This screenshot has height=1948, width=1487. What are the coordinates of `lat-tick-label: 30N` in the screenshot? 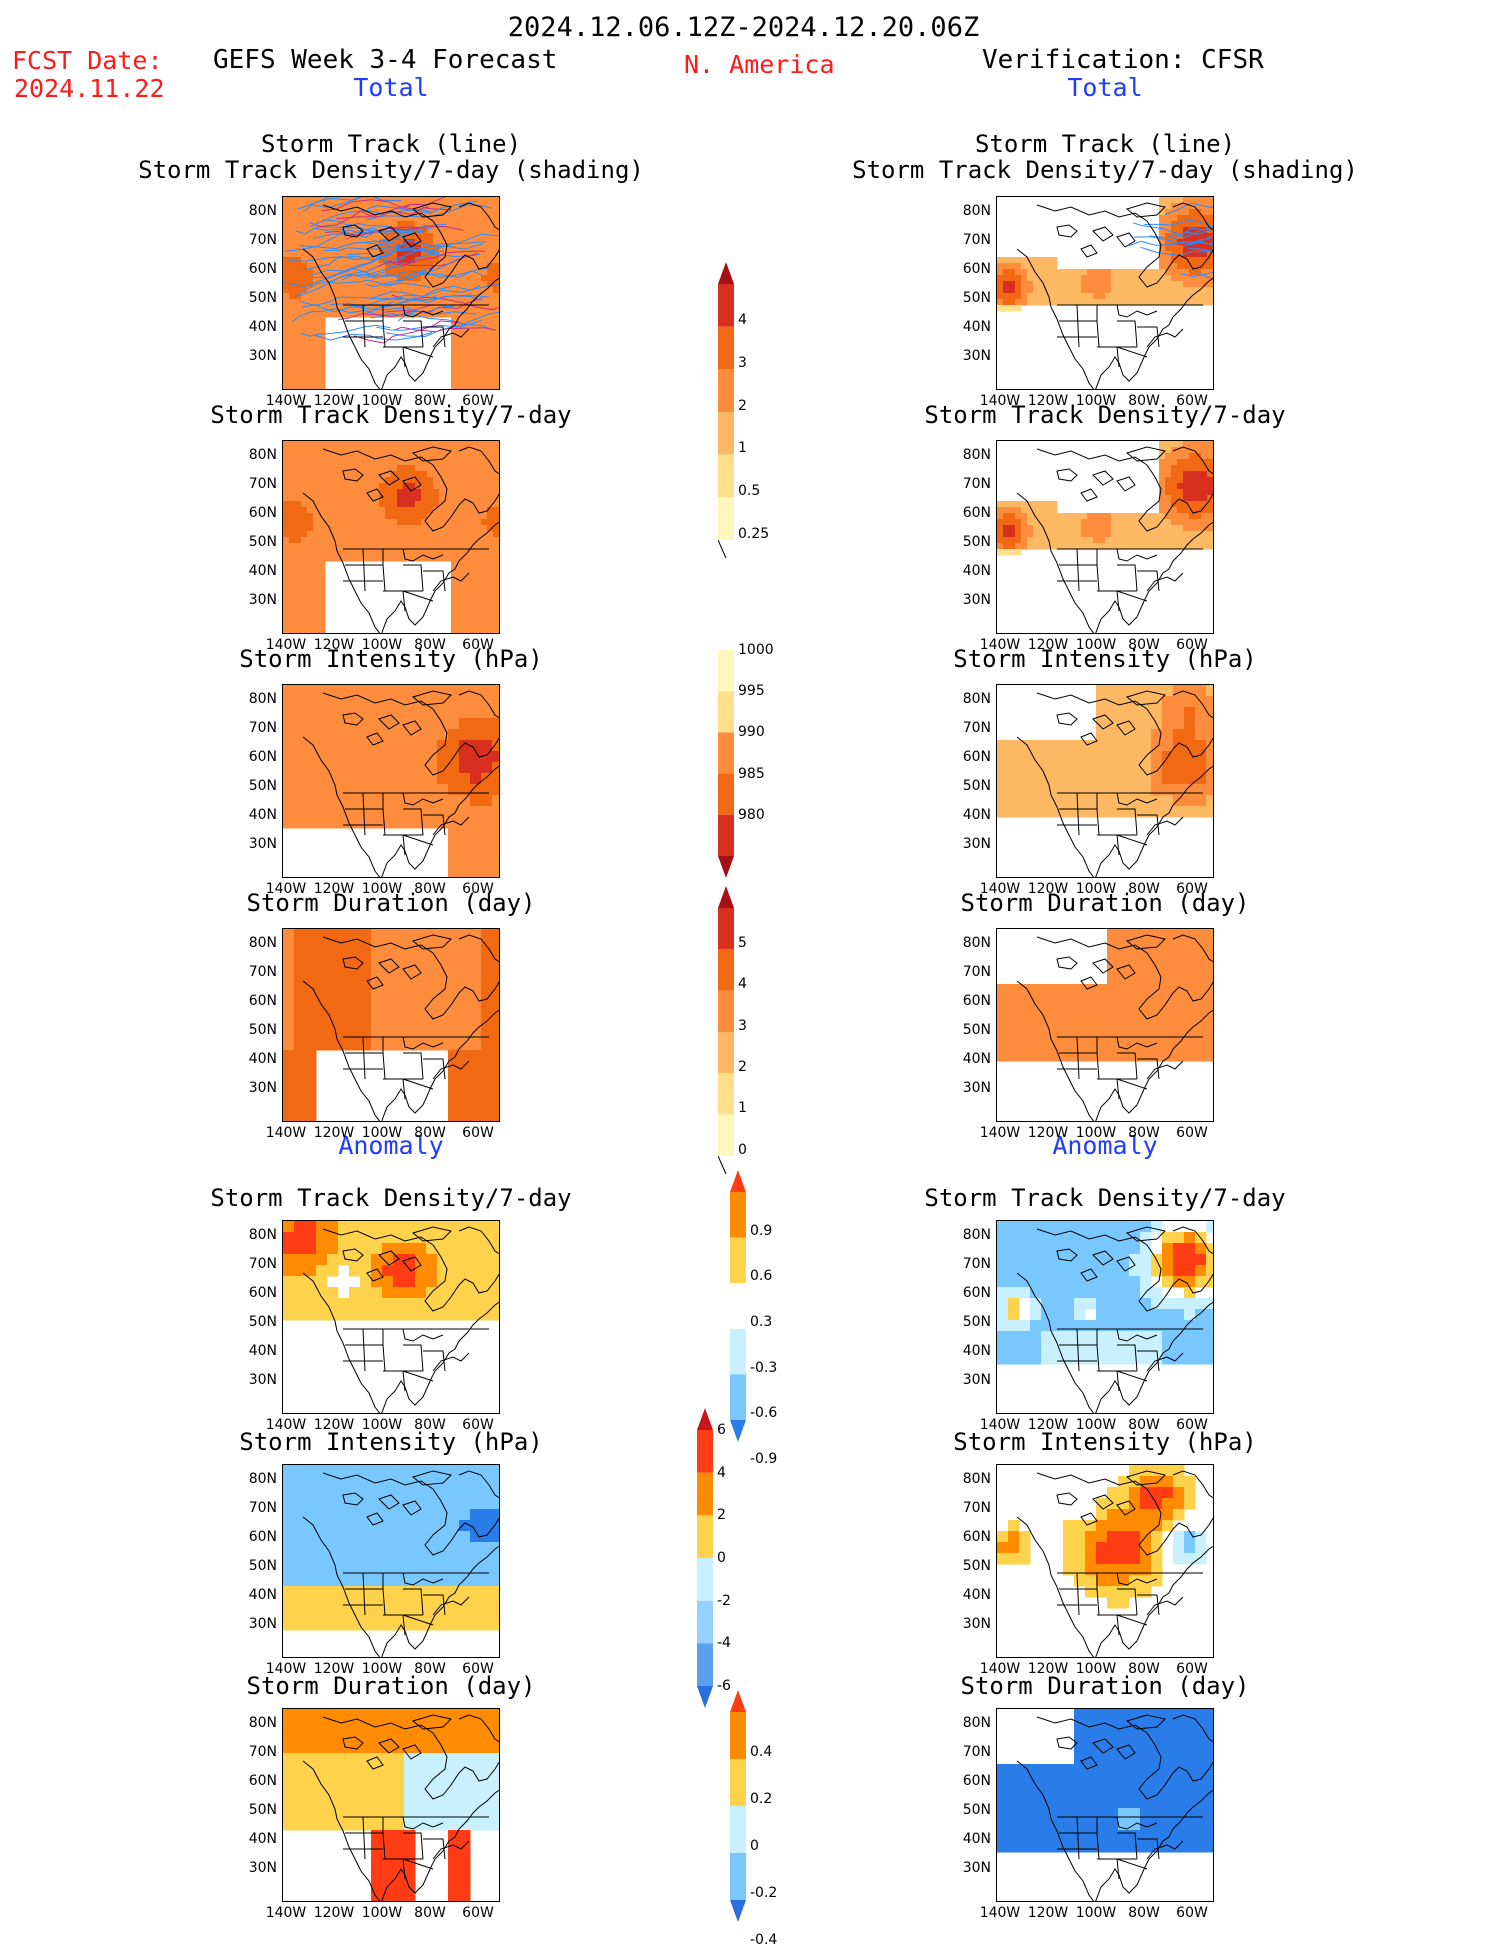 It's located at (971, 356).